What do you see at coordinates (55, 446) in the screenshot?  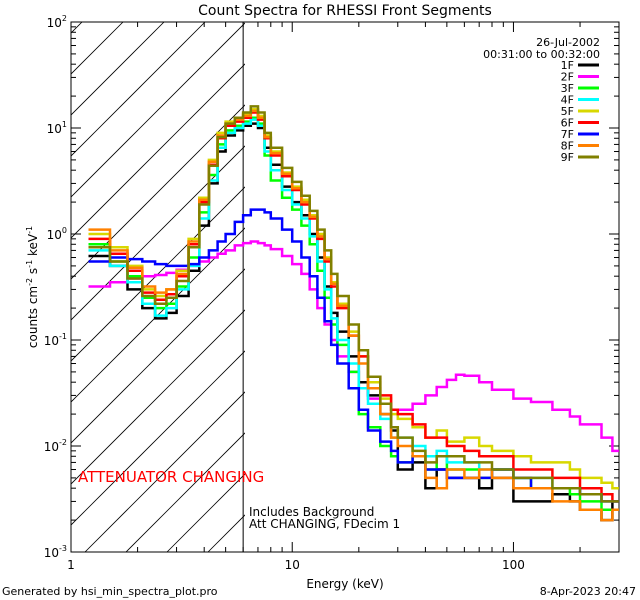 I see `y-tick-label: 10⁻²` at bounding box center [55, 446].